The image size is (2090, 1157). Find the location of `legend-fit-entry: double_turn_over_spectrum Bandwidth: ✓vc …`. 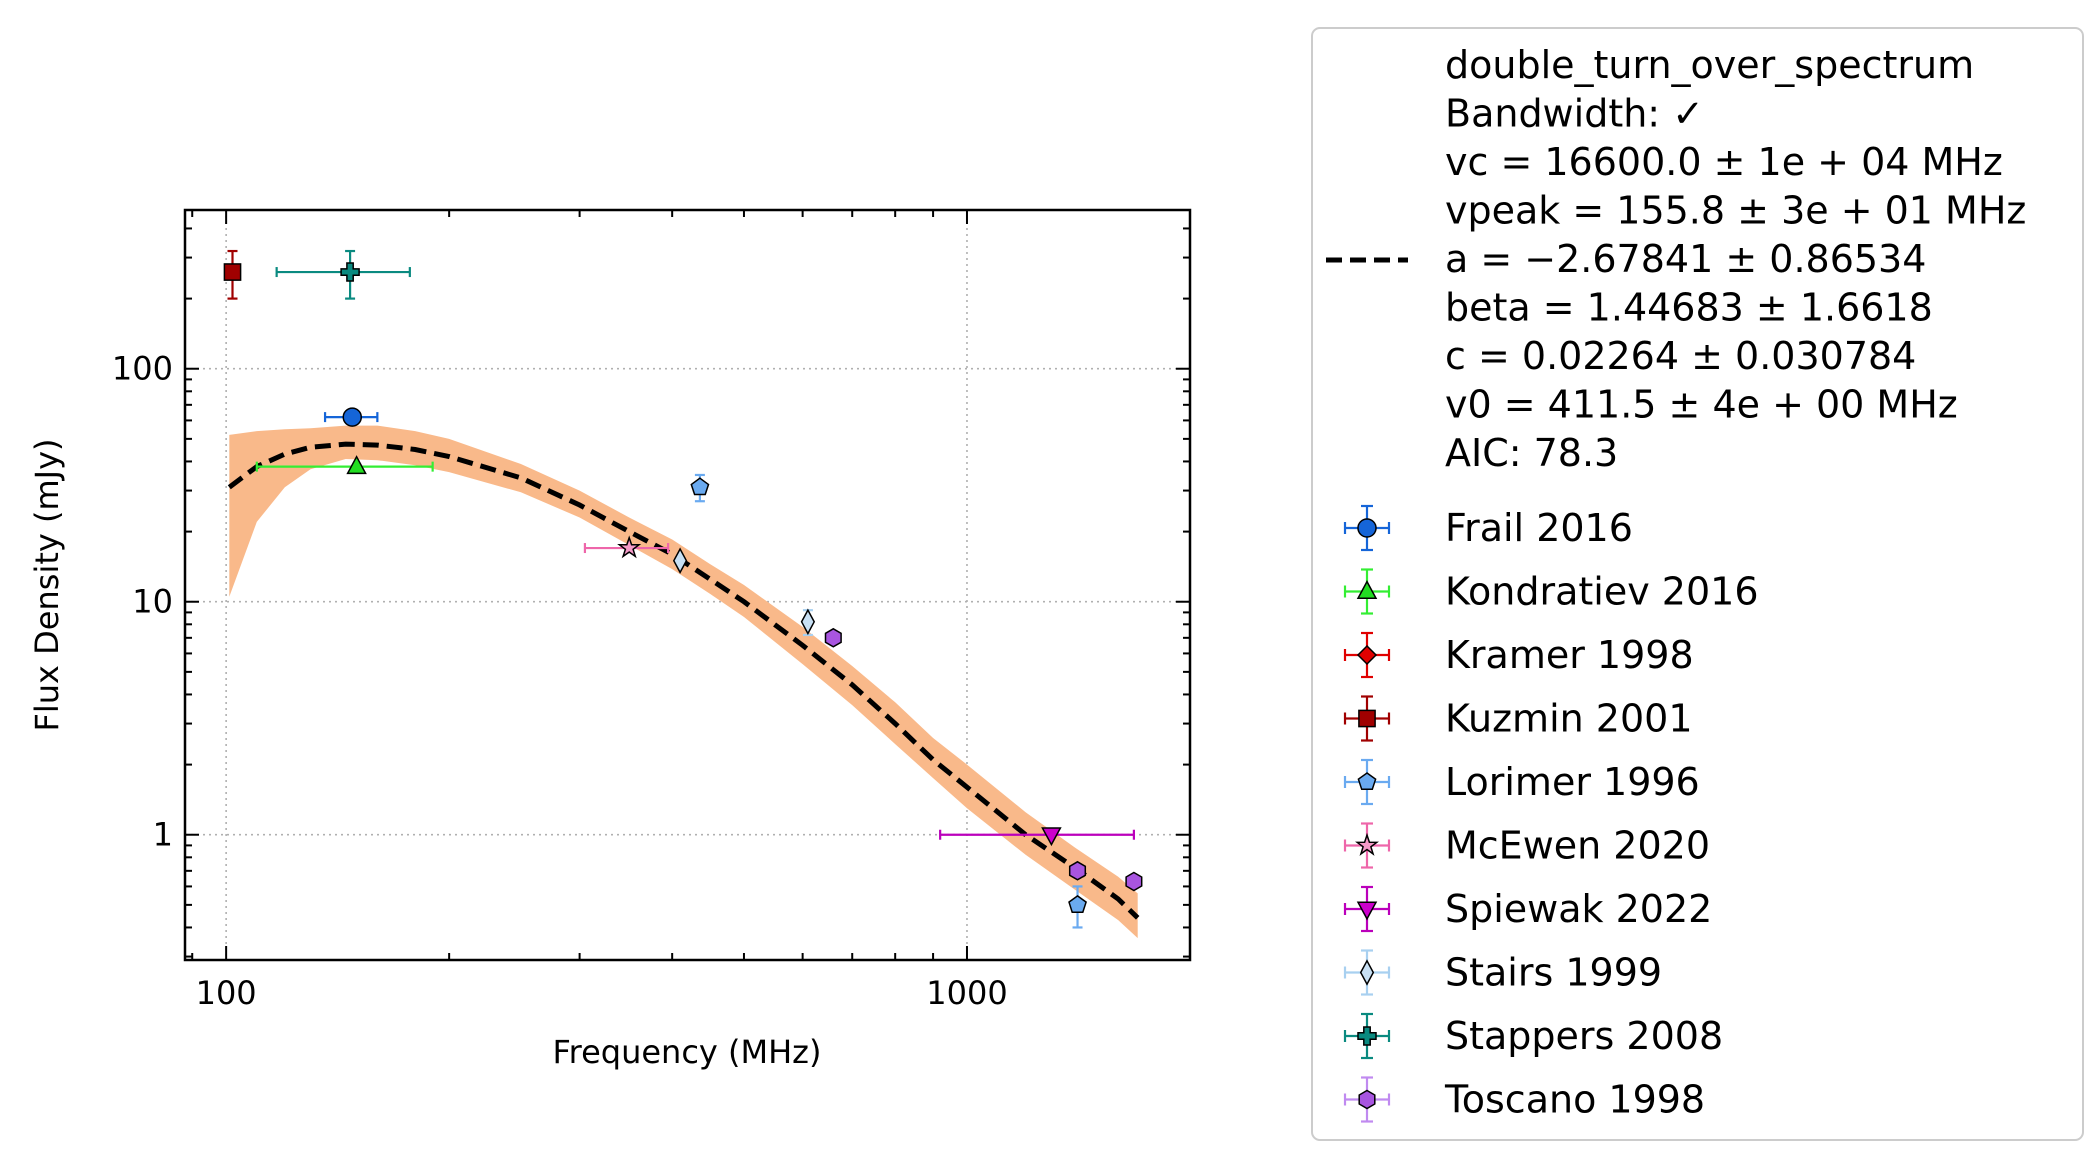

legend-fit-entry: double_turn_over_spectrum Bandwidth: ✓vc … is located at coordinates (1676, 259).